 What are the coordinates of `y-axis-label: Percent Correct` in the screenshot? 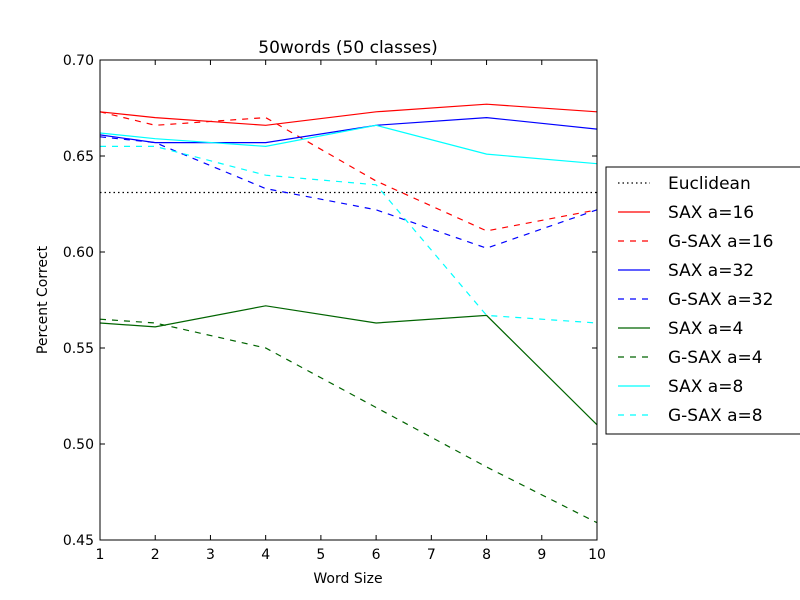 It's located at (43, 299).